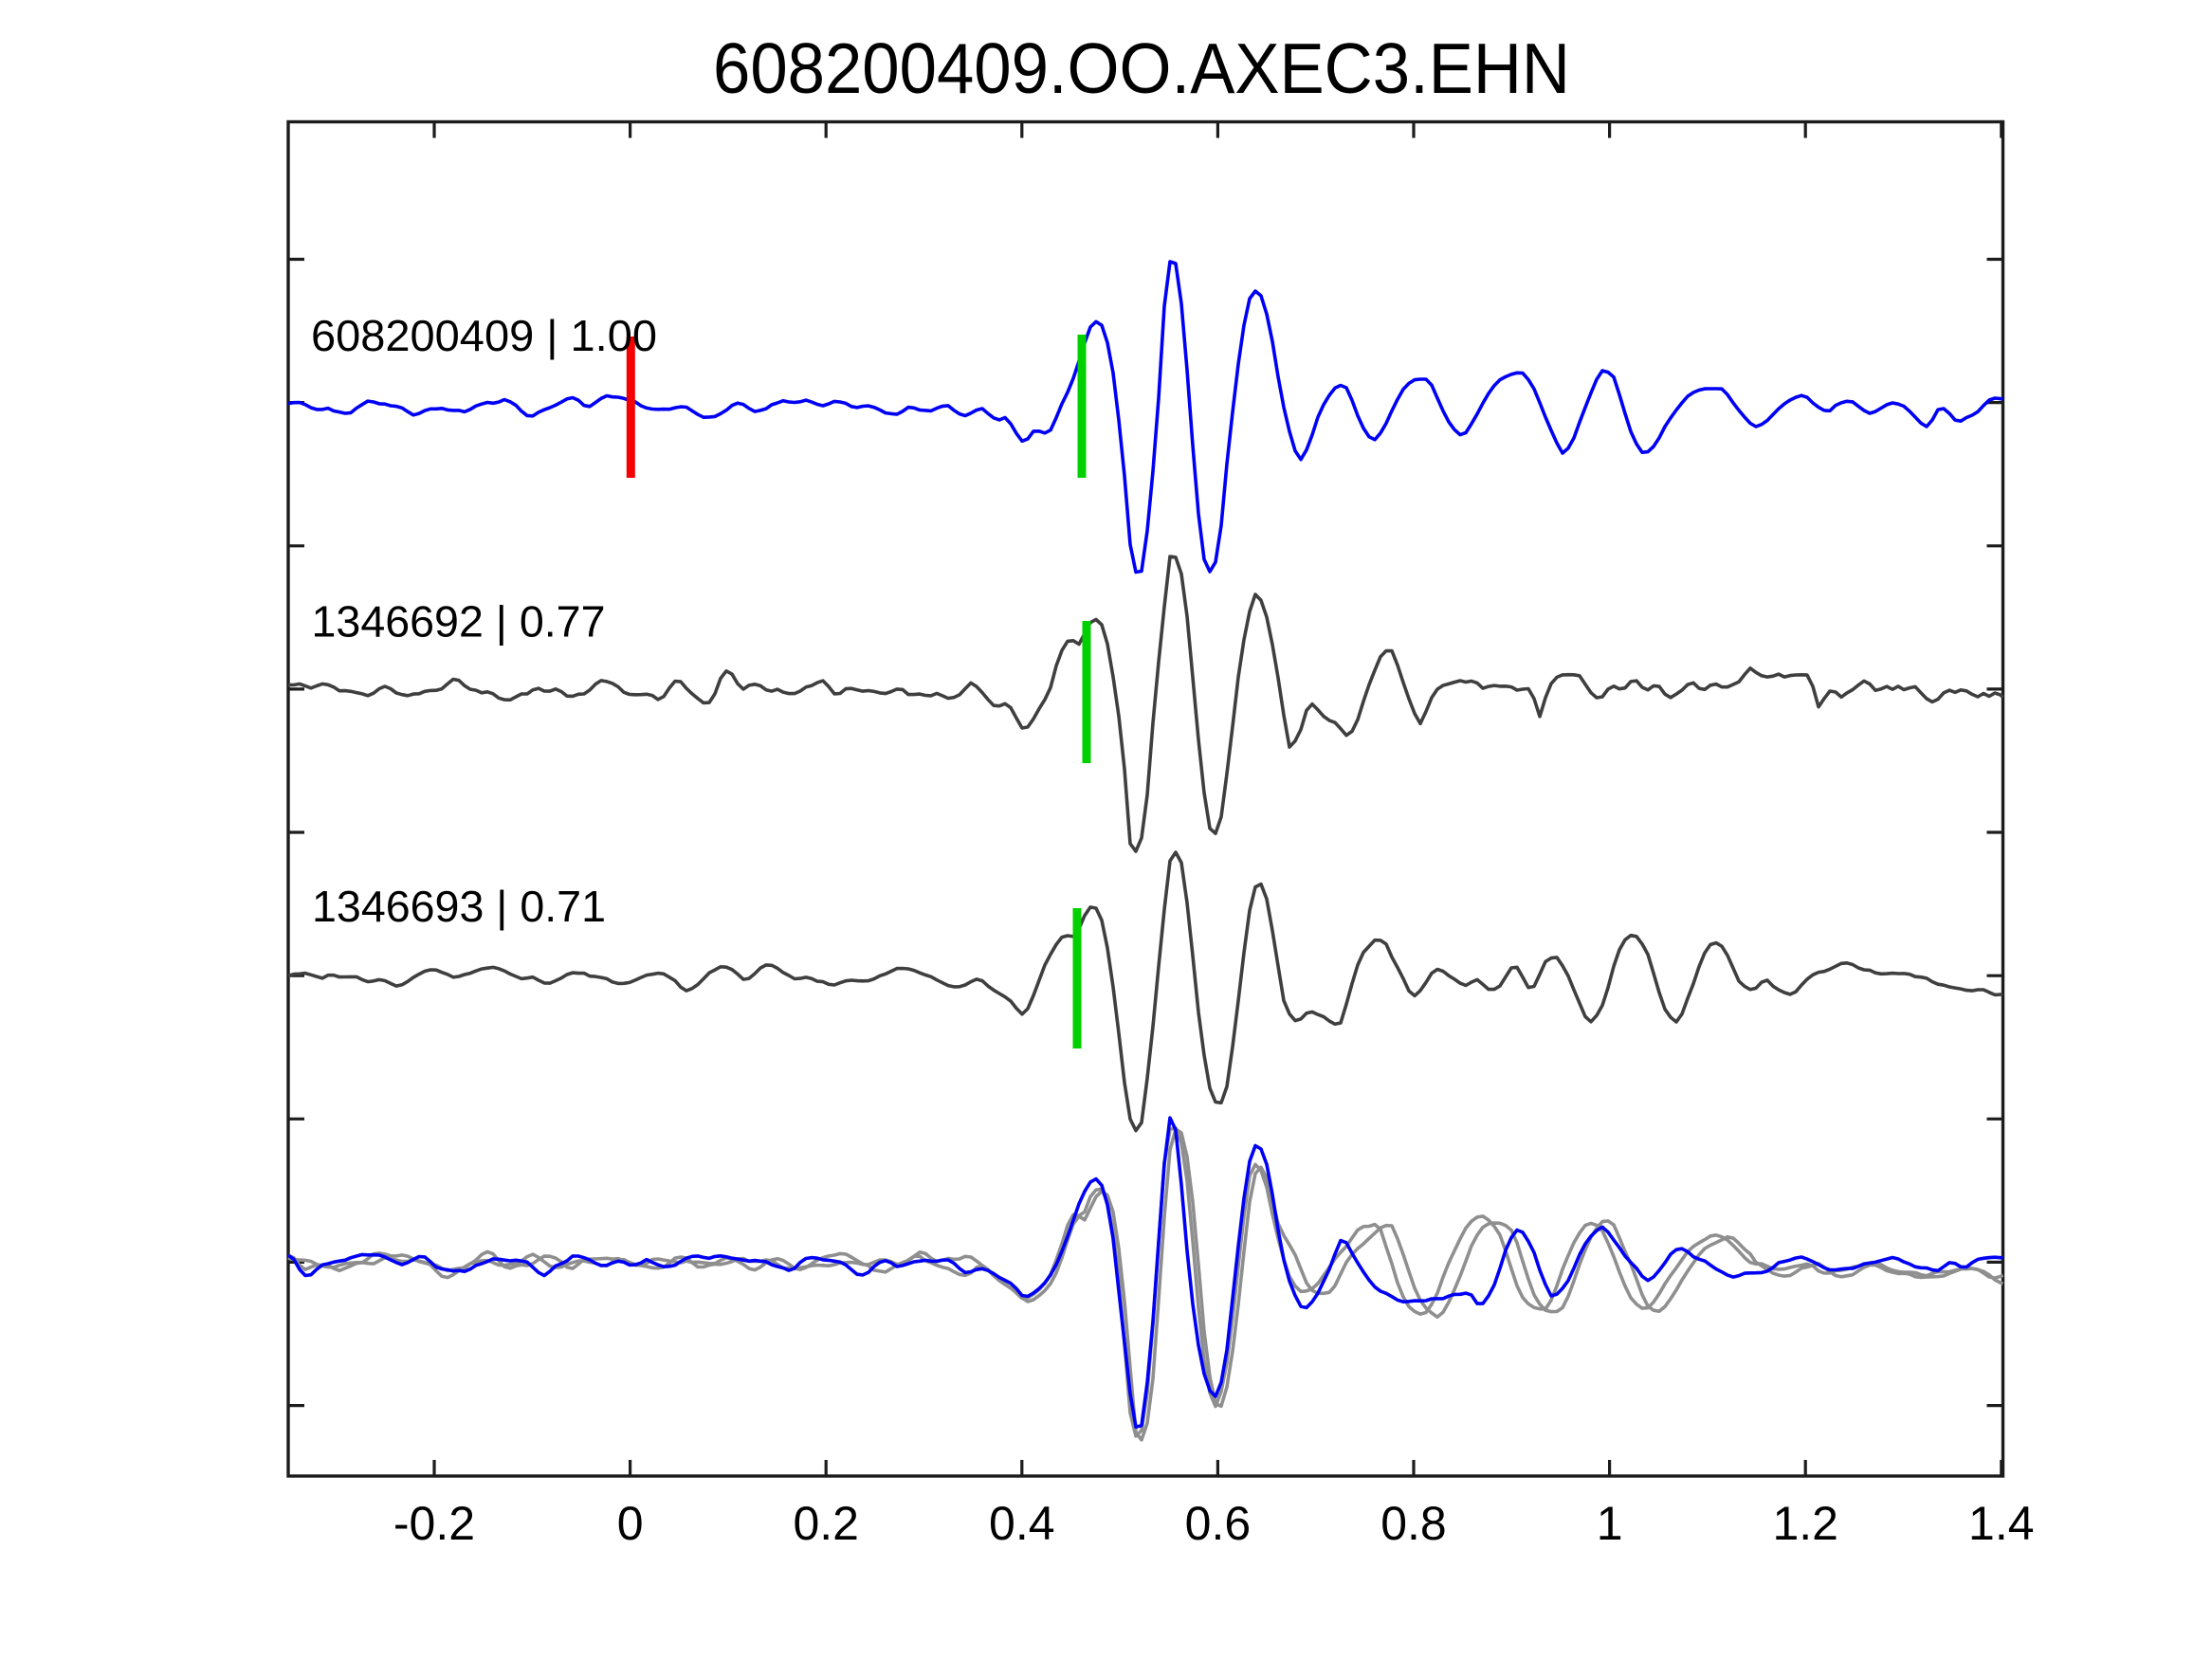 This screenshot has height=1659, width=2212. Describe the element at coordinates (434, 1523) in the screenshot. I see `svg-text: -0.2` at that location.